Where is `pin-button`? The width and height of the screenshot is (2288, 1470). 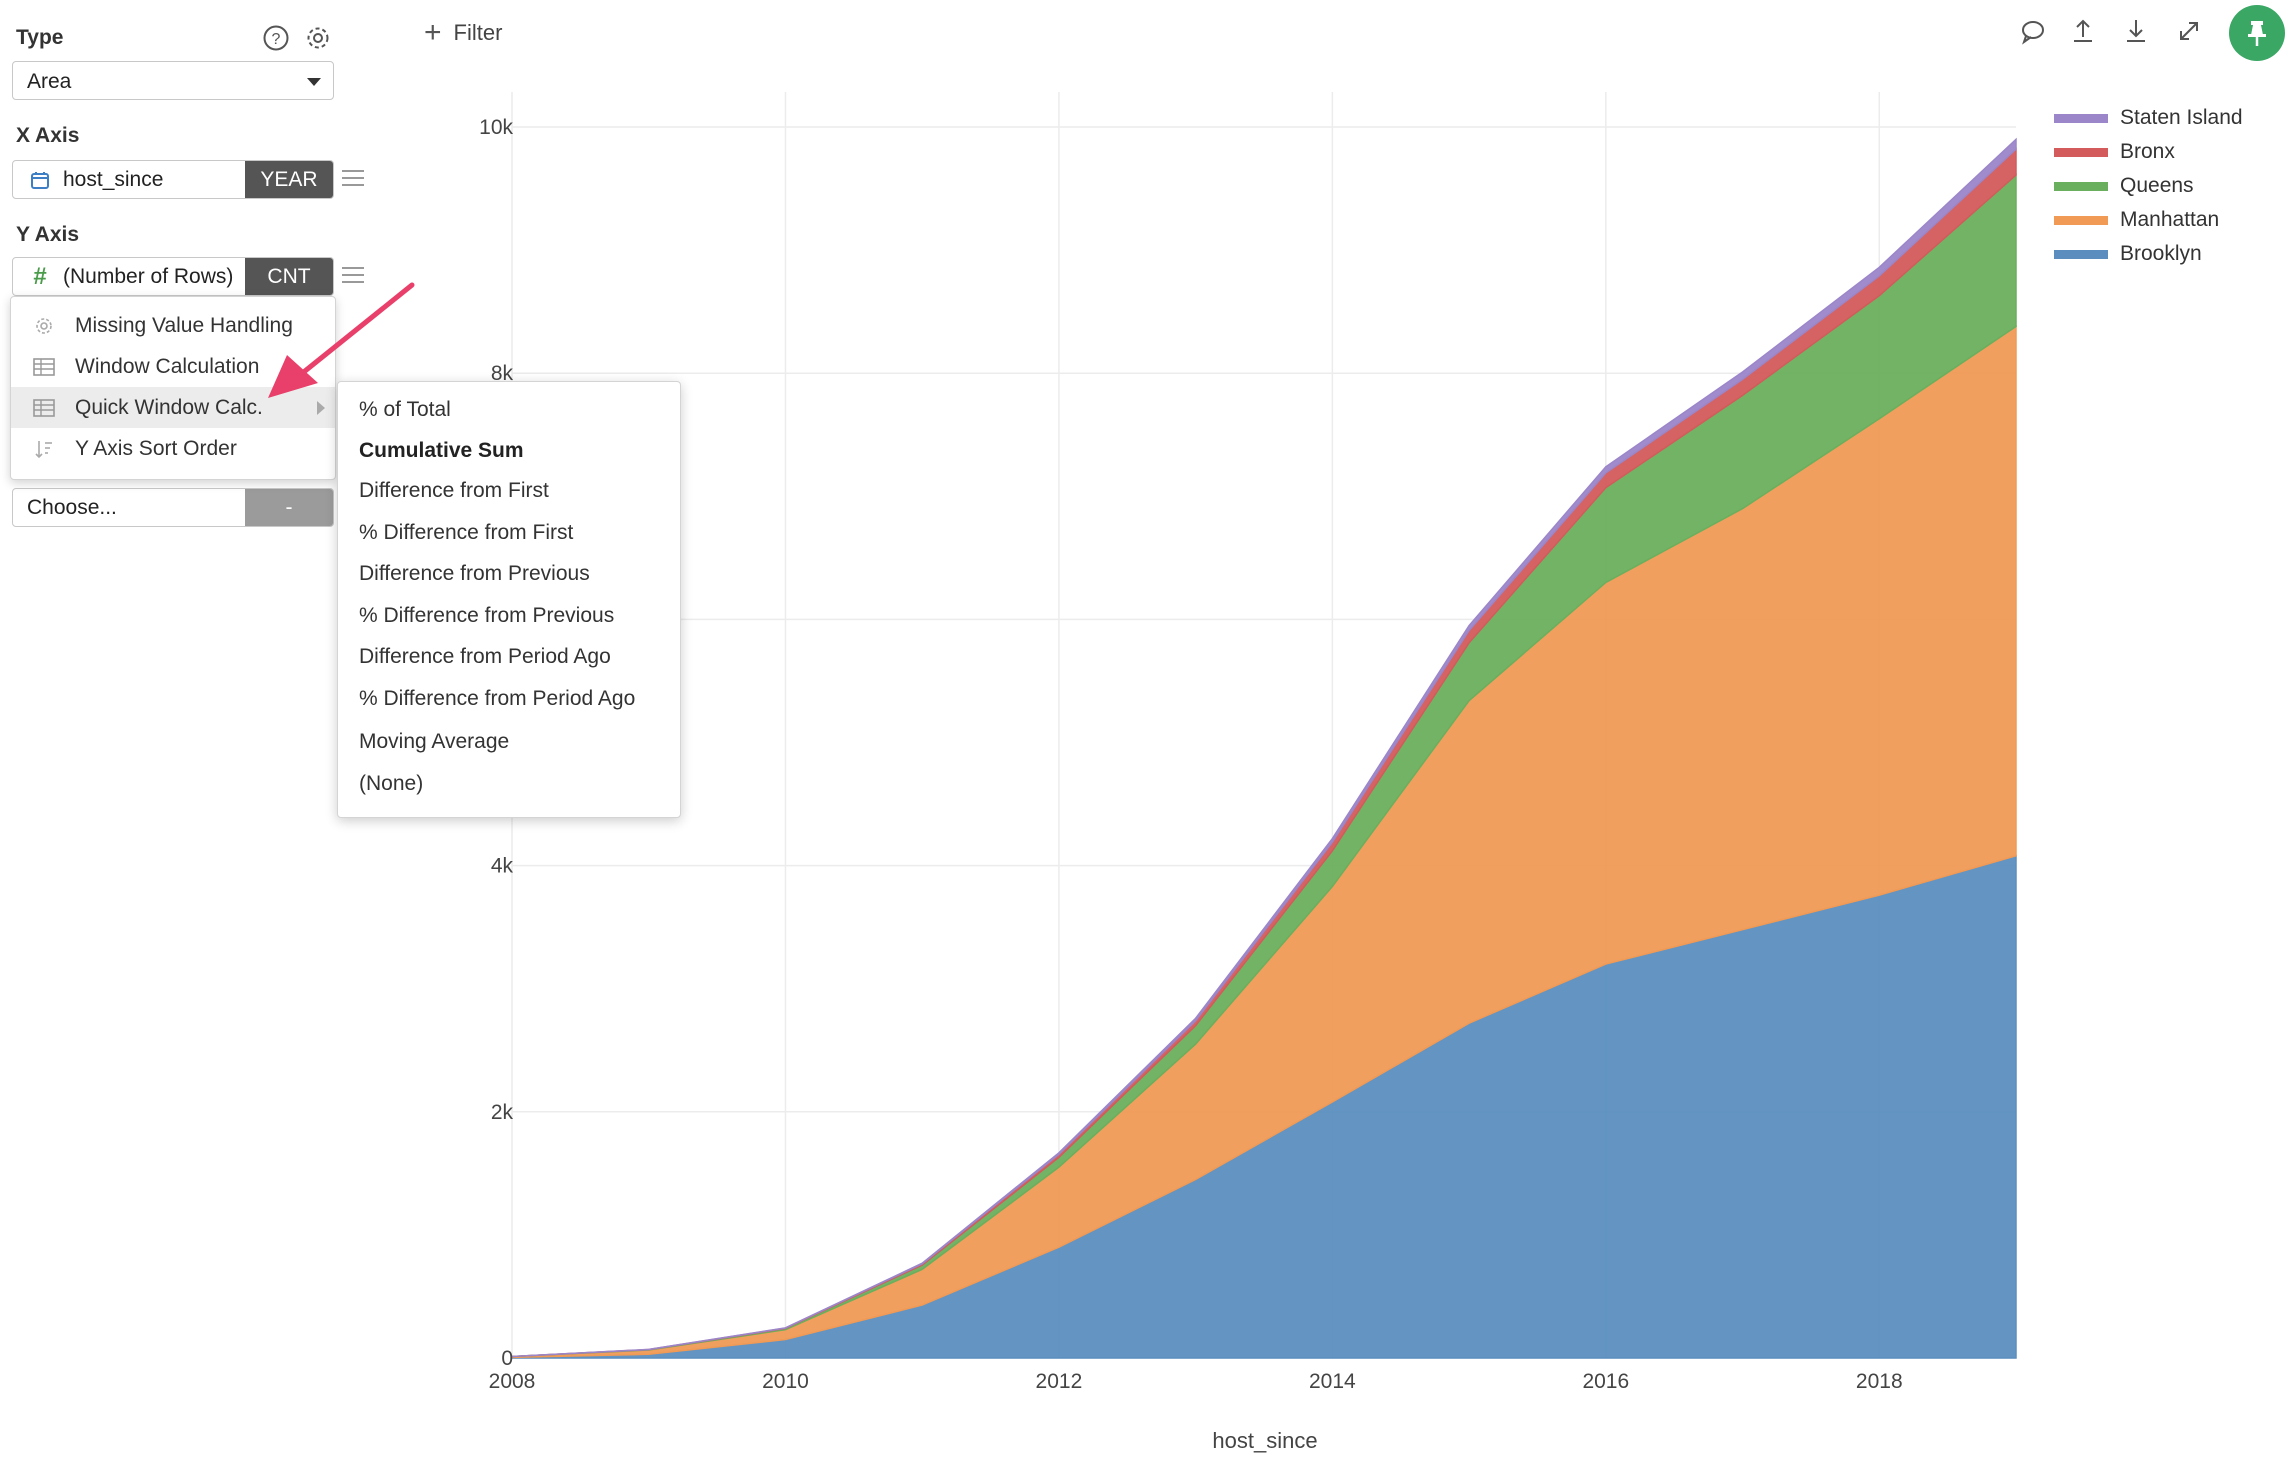
pin-button is located at coordinates (2257, 33).